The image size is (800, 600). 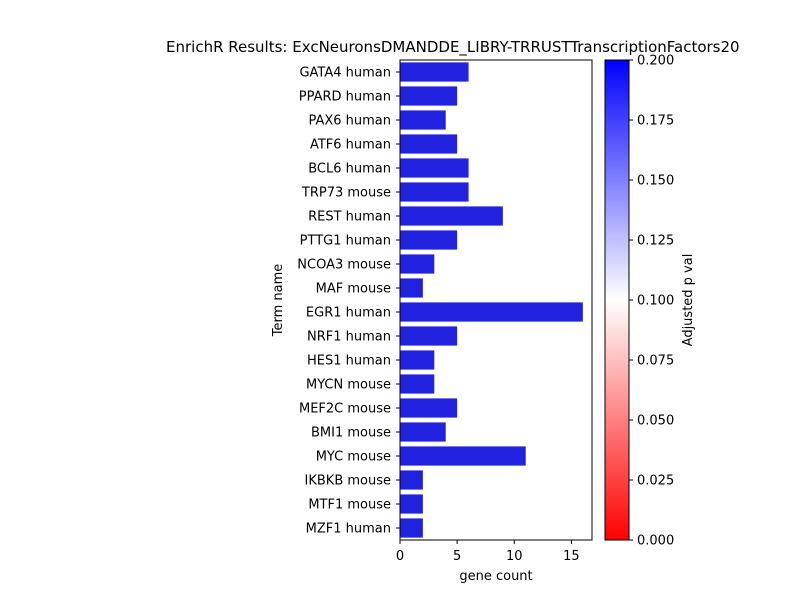 I want to click on colorbar, so click(x=617, y=300).